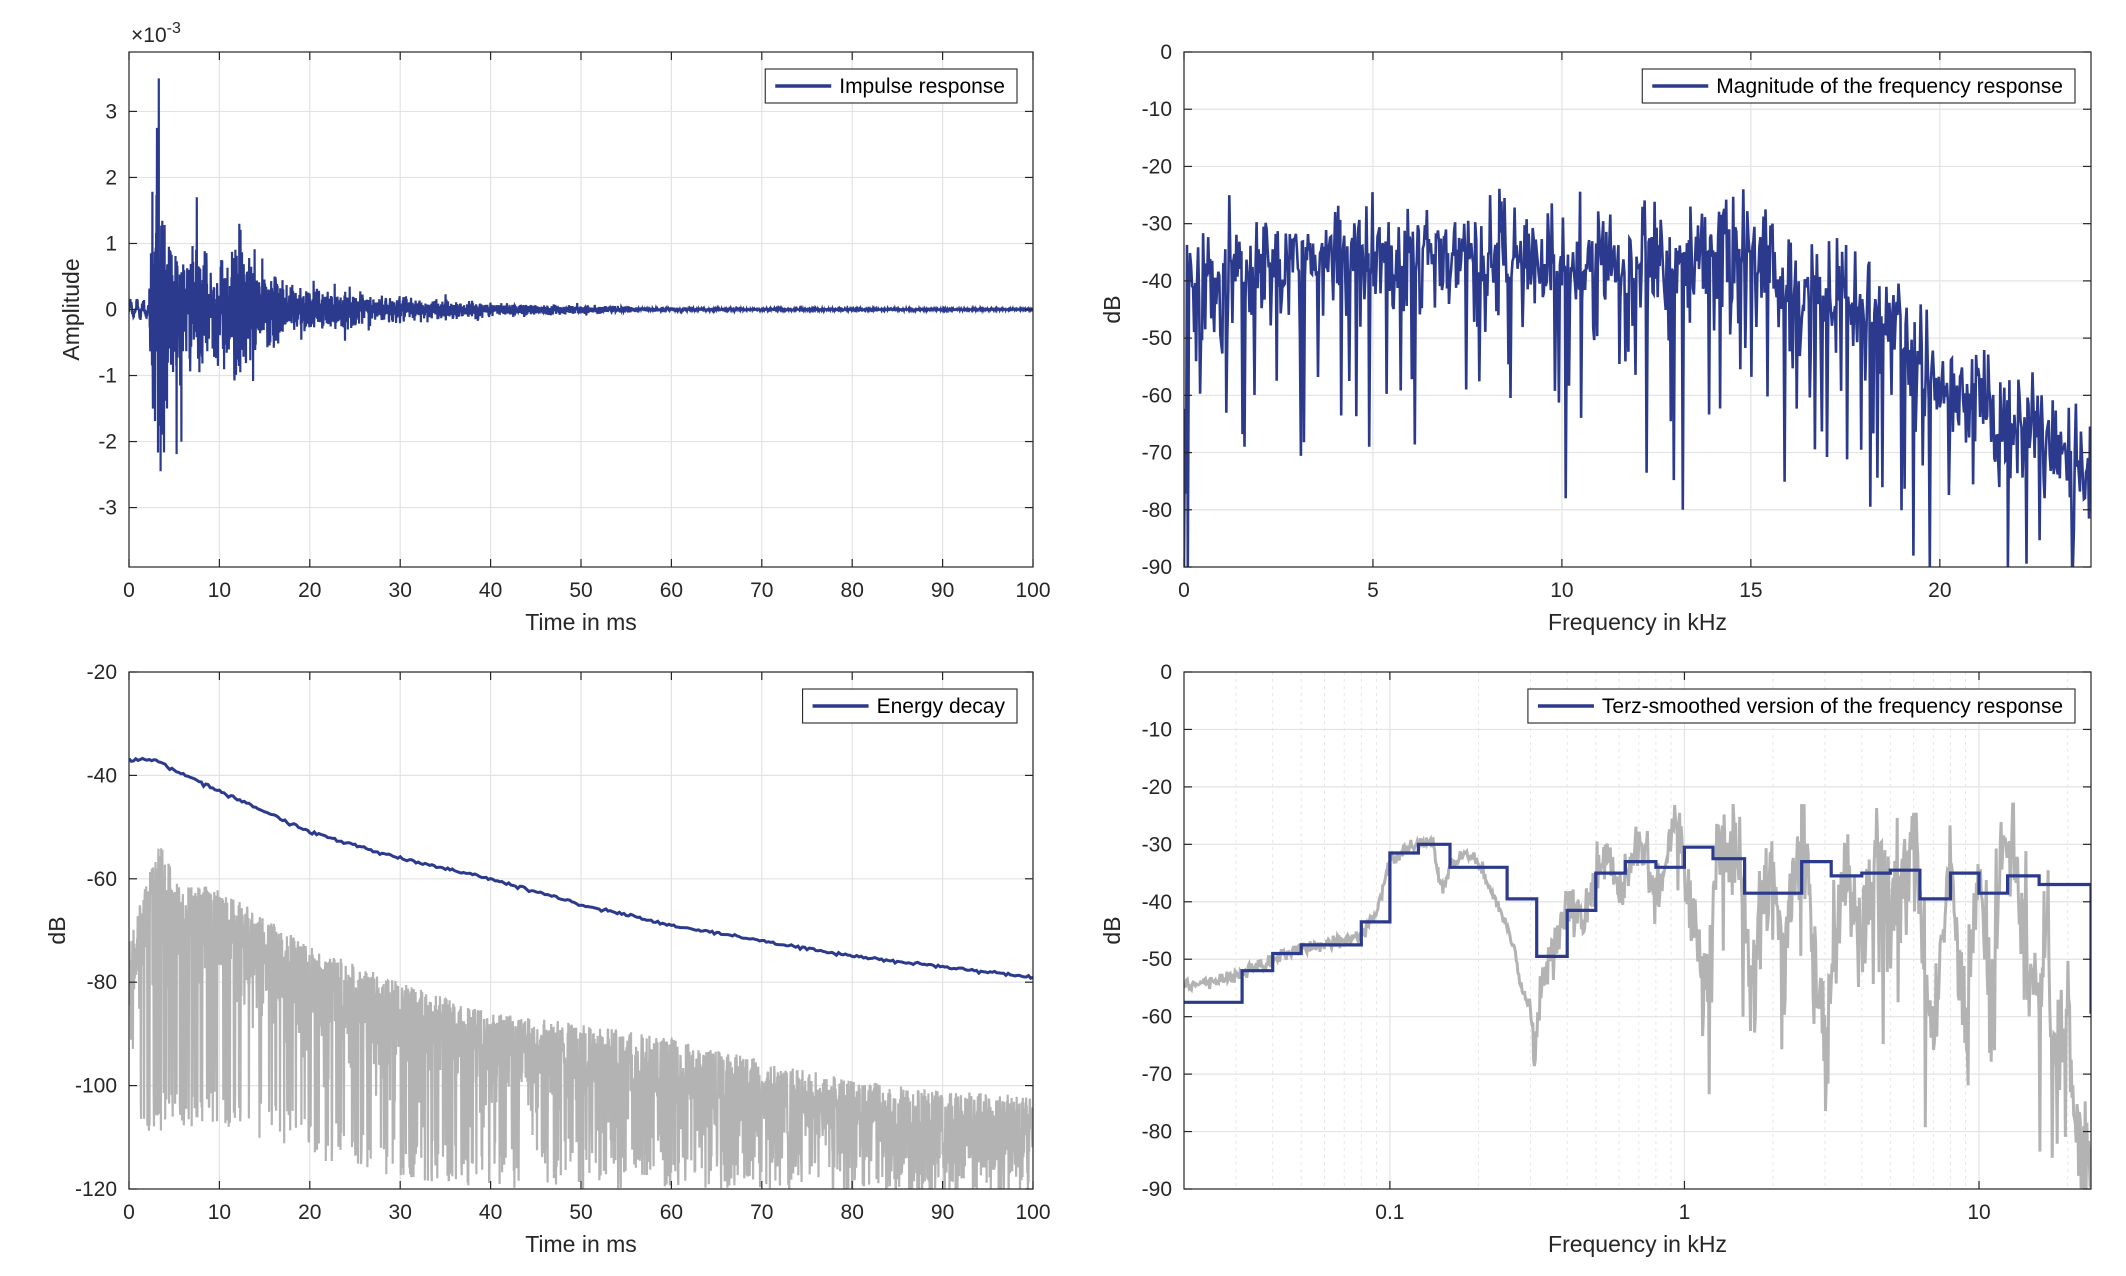 The width and height of the screenshot is (2126, 1276). I want to click on magnitude-xlabel: Frequency in kHz, so click(1637, 622).